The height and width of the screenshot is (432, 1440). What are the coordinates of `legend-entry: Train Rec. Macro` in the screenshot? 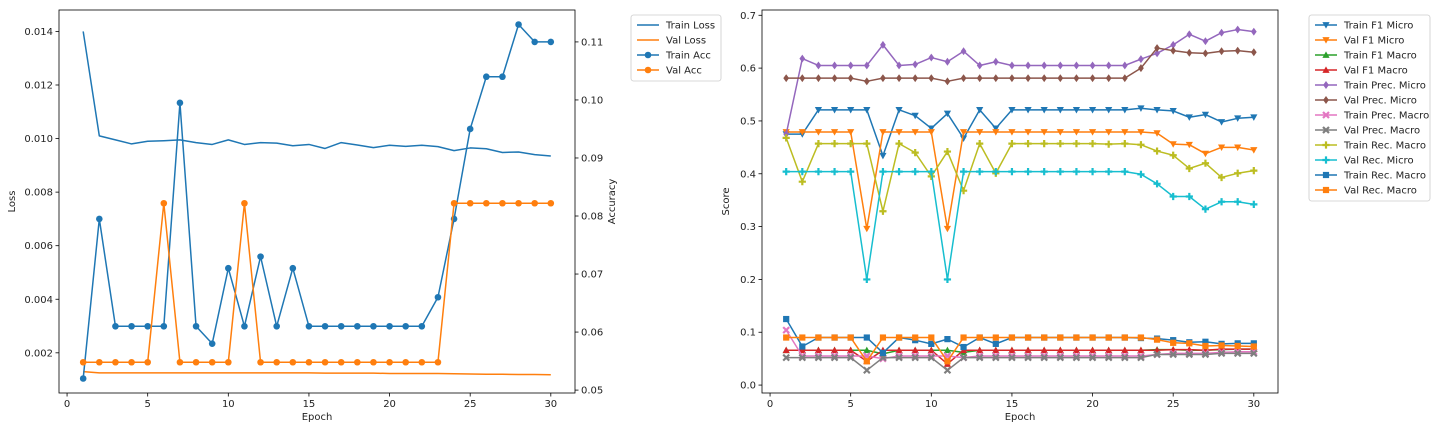 It's located at (1384, 146).